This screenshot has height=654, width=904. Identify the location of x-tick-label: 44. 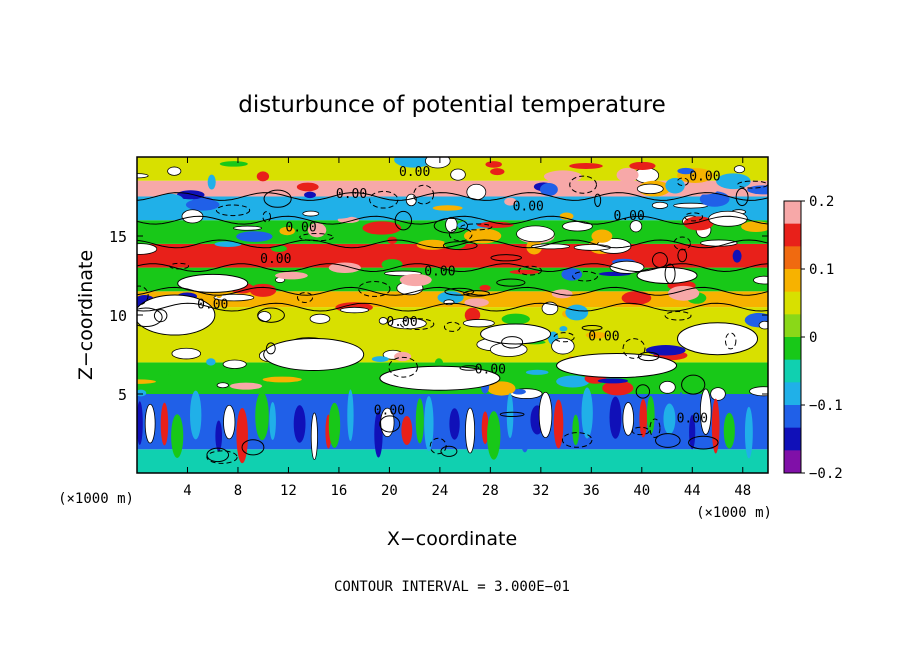
(692, 491).